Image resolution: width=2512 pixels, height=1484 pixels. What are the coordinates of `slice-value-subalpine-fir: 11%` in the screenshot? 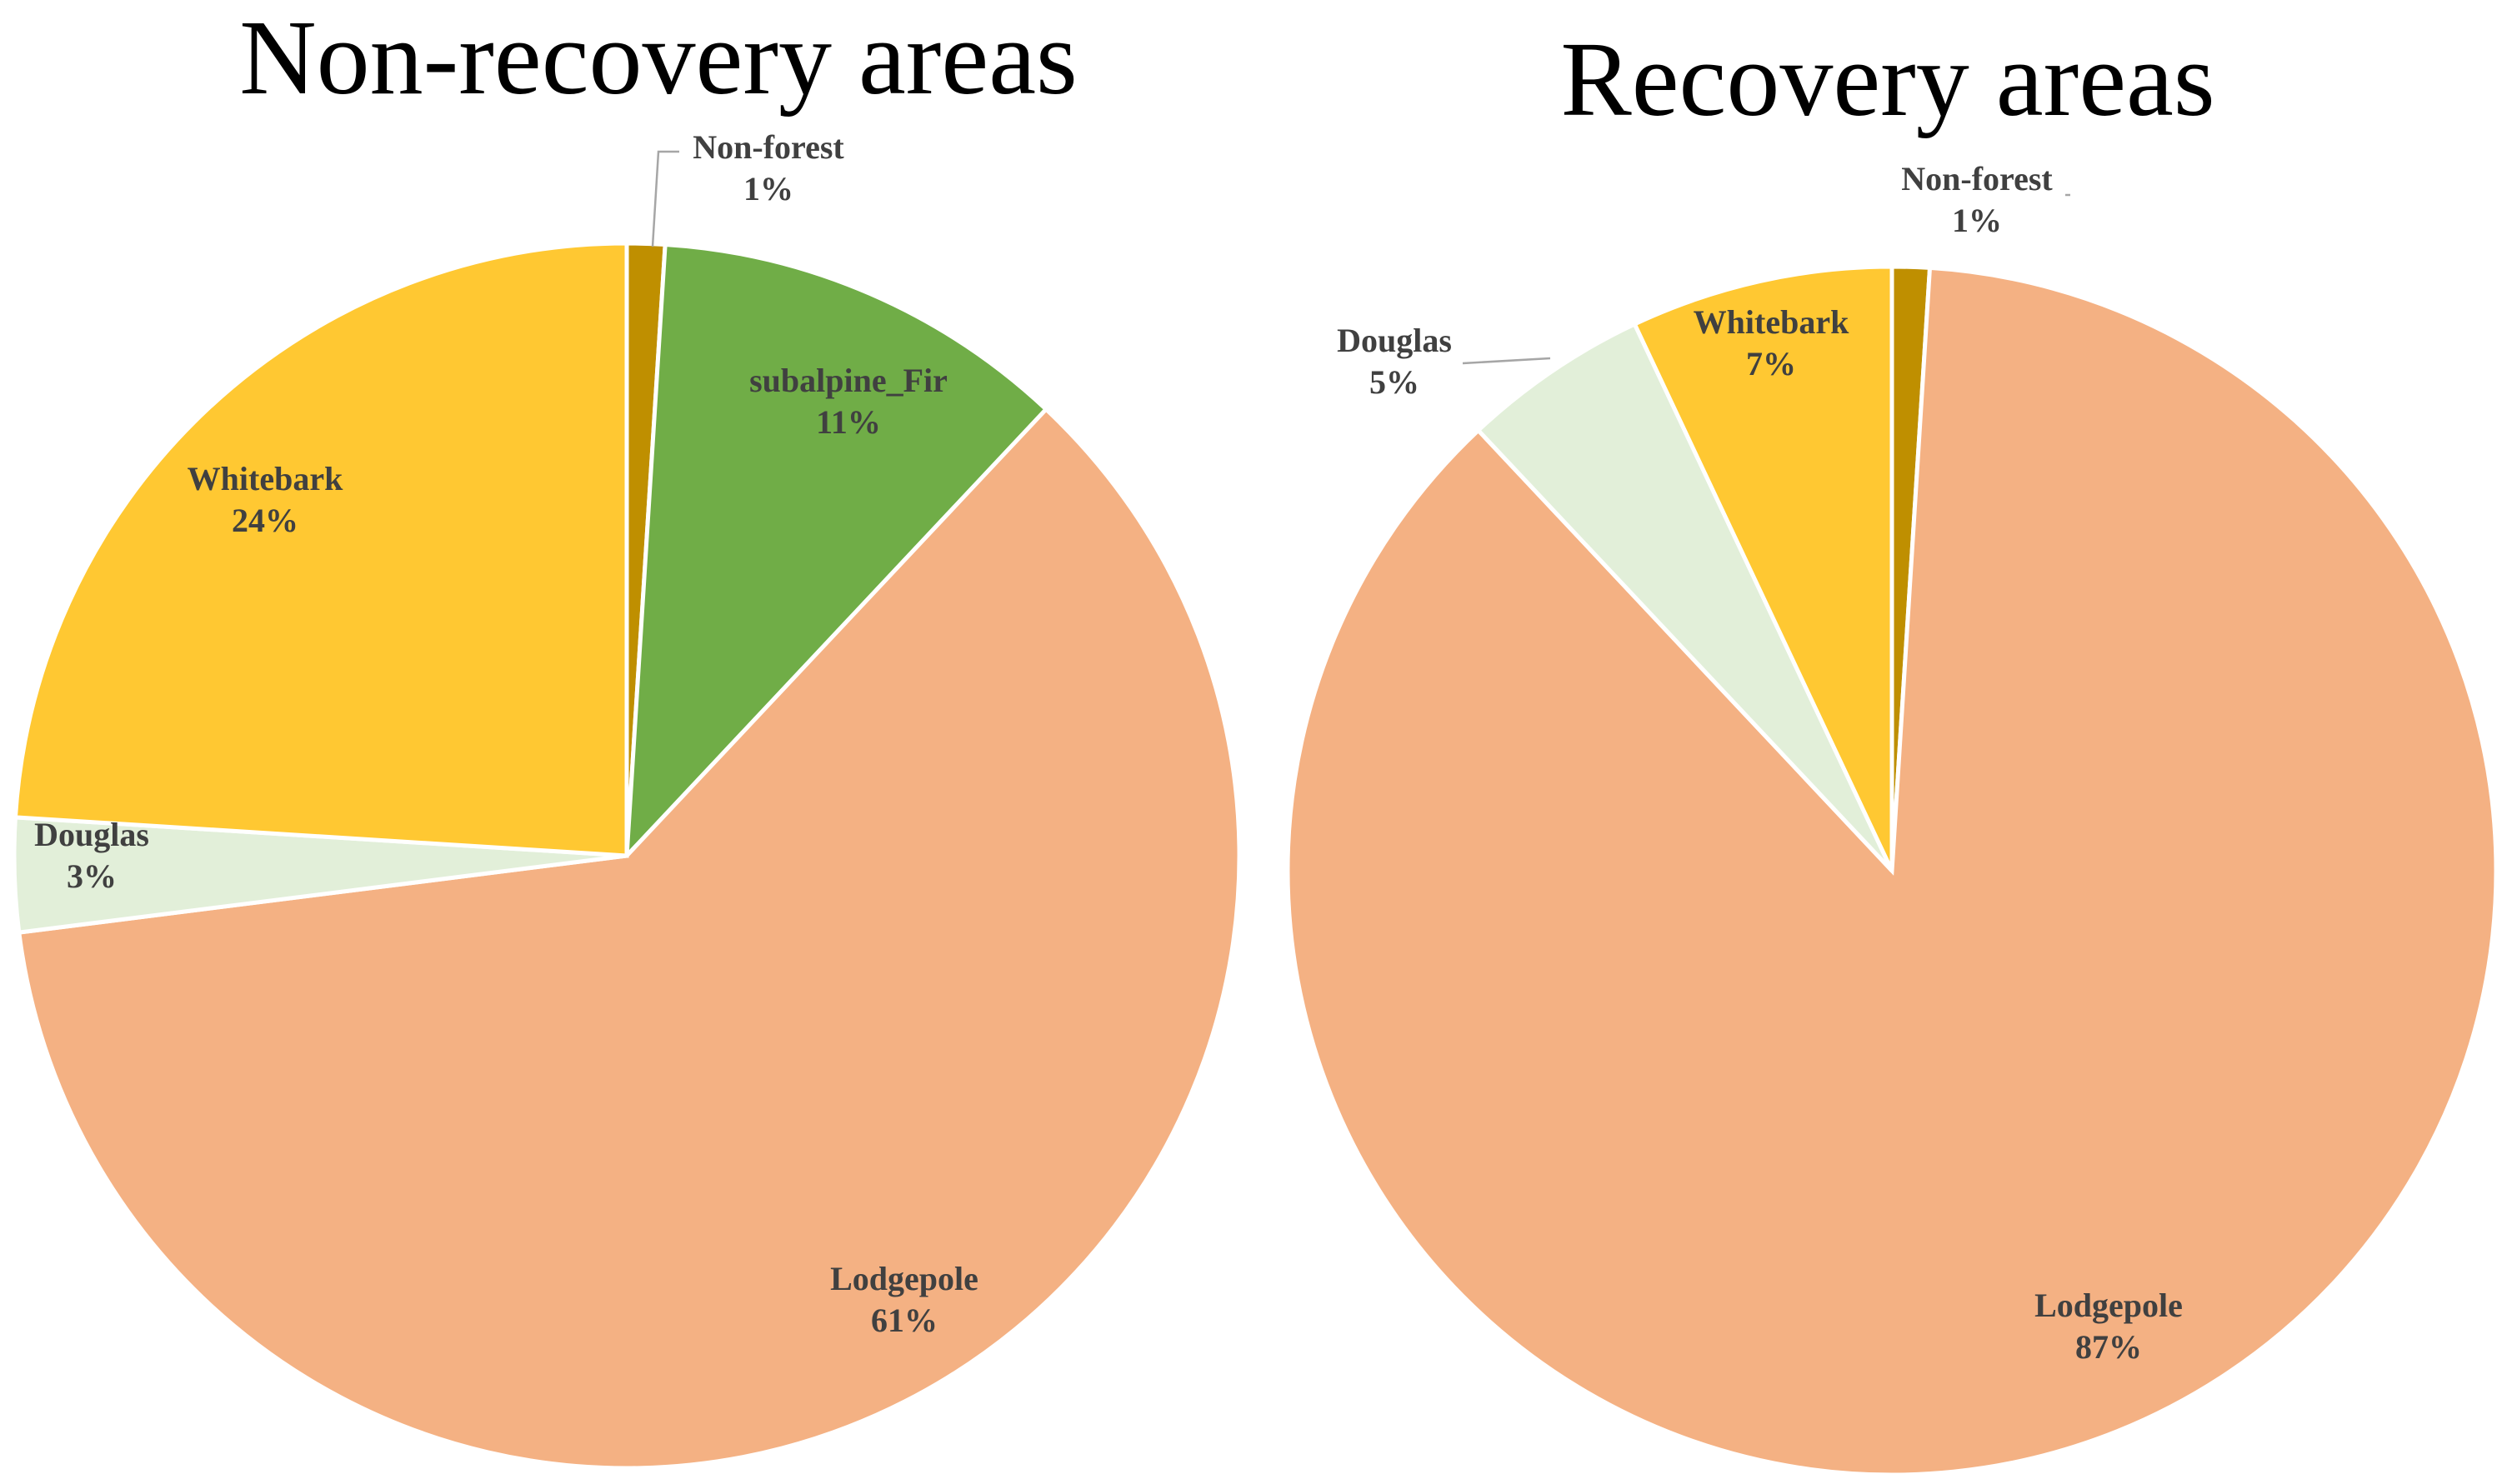 It's located at (848, 422).